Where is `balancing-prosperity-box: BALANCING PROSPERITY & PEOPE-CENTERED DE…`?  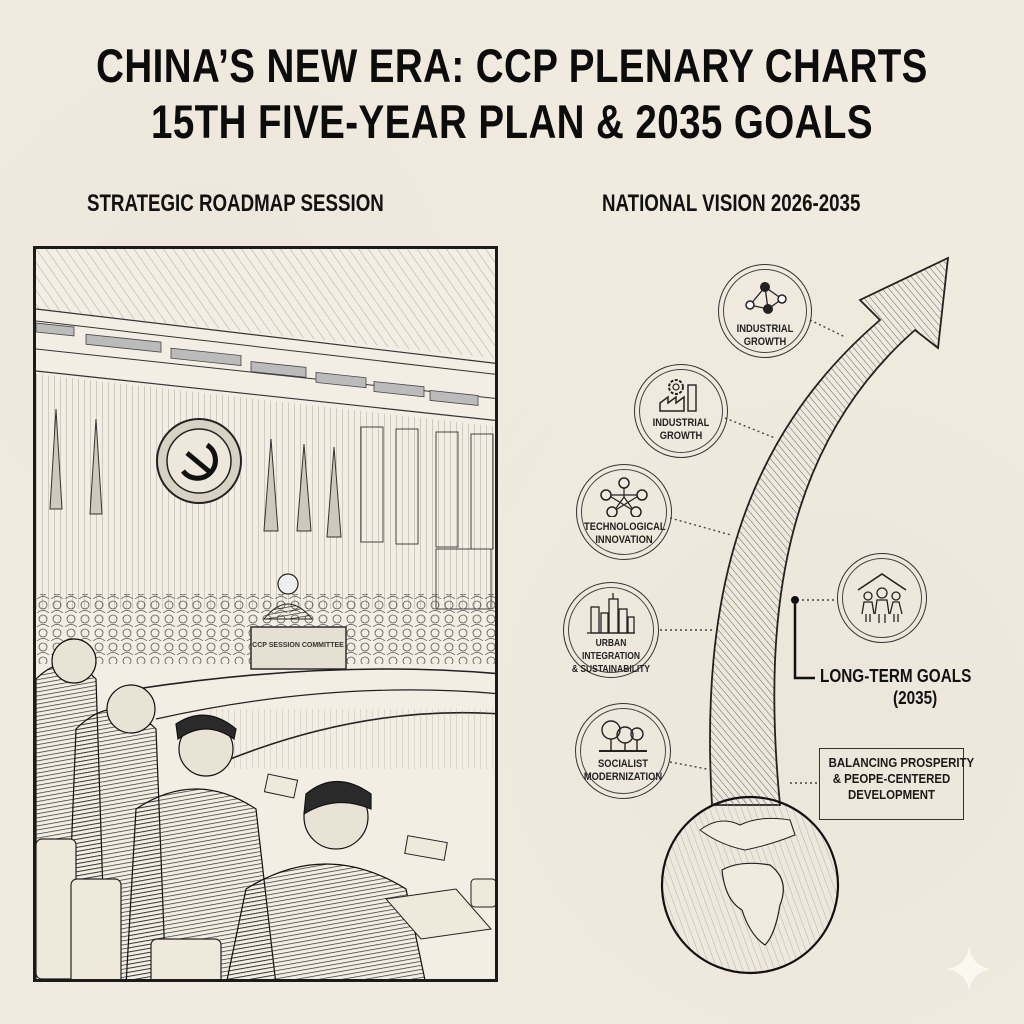
balancing-prosperity-box: BALANCING PROSPERITY & PEOPE-CENTERED DE… is located at coordinates (897, 784).